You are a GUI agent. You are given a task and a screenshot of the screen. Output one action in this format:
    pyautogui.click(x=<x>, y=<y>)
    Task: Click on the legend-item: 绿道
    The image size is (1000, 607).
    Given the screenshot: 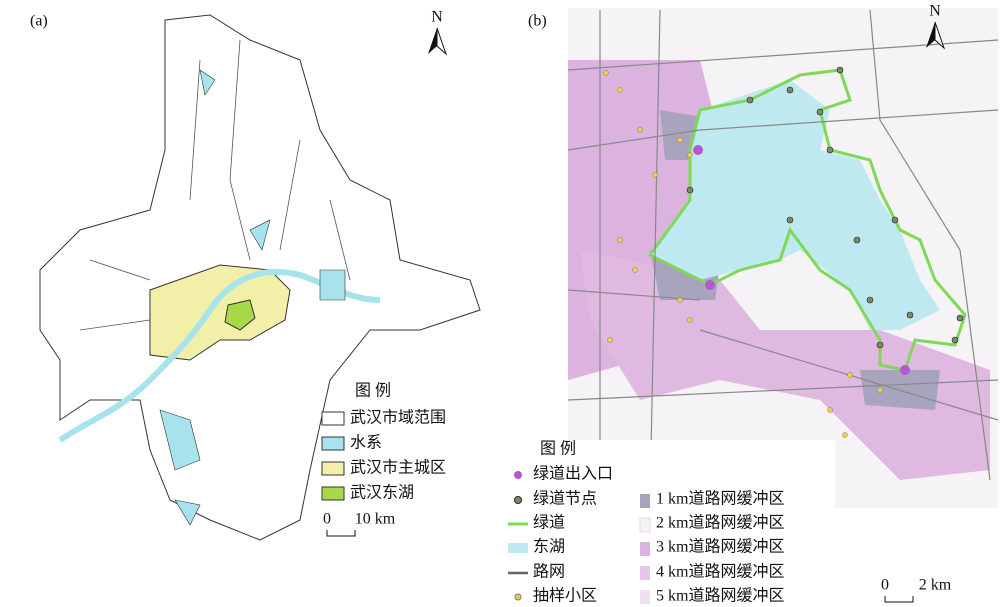 What is the action you would take?
    pyautogui.click(x=549, y=523)
    